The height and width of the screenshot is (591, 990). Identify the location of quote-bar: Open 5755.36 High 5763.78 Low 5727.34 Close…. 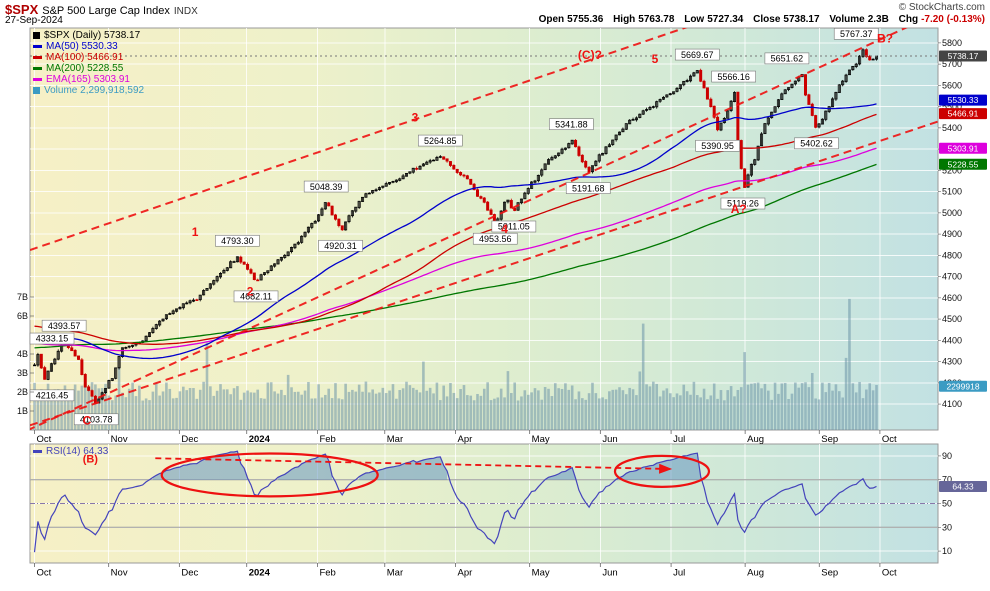
(758, 19).